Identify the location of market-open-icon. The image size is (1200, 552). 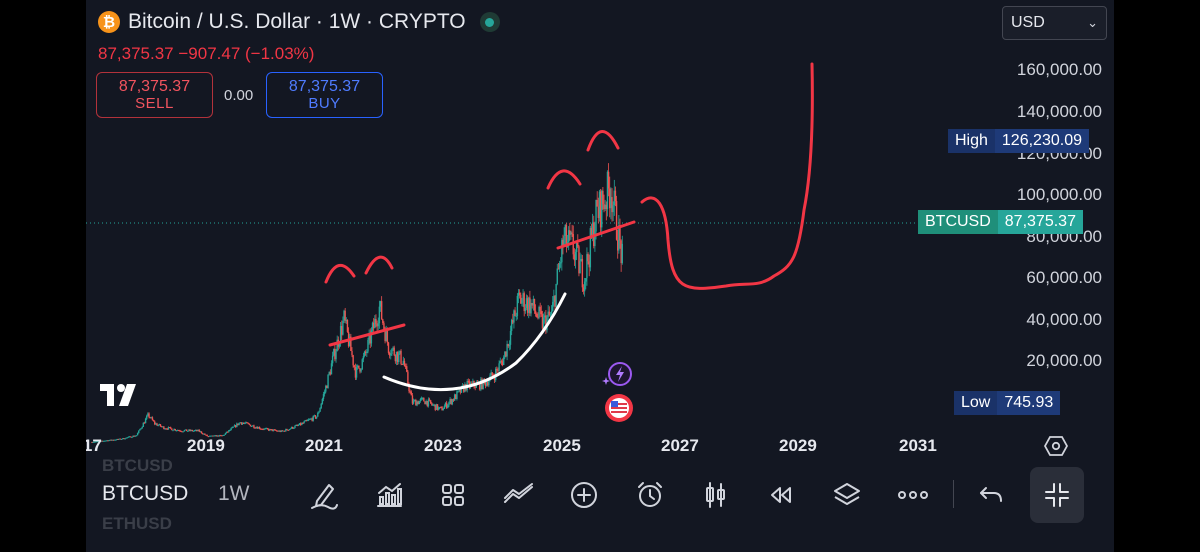
(489, 22).